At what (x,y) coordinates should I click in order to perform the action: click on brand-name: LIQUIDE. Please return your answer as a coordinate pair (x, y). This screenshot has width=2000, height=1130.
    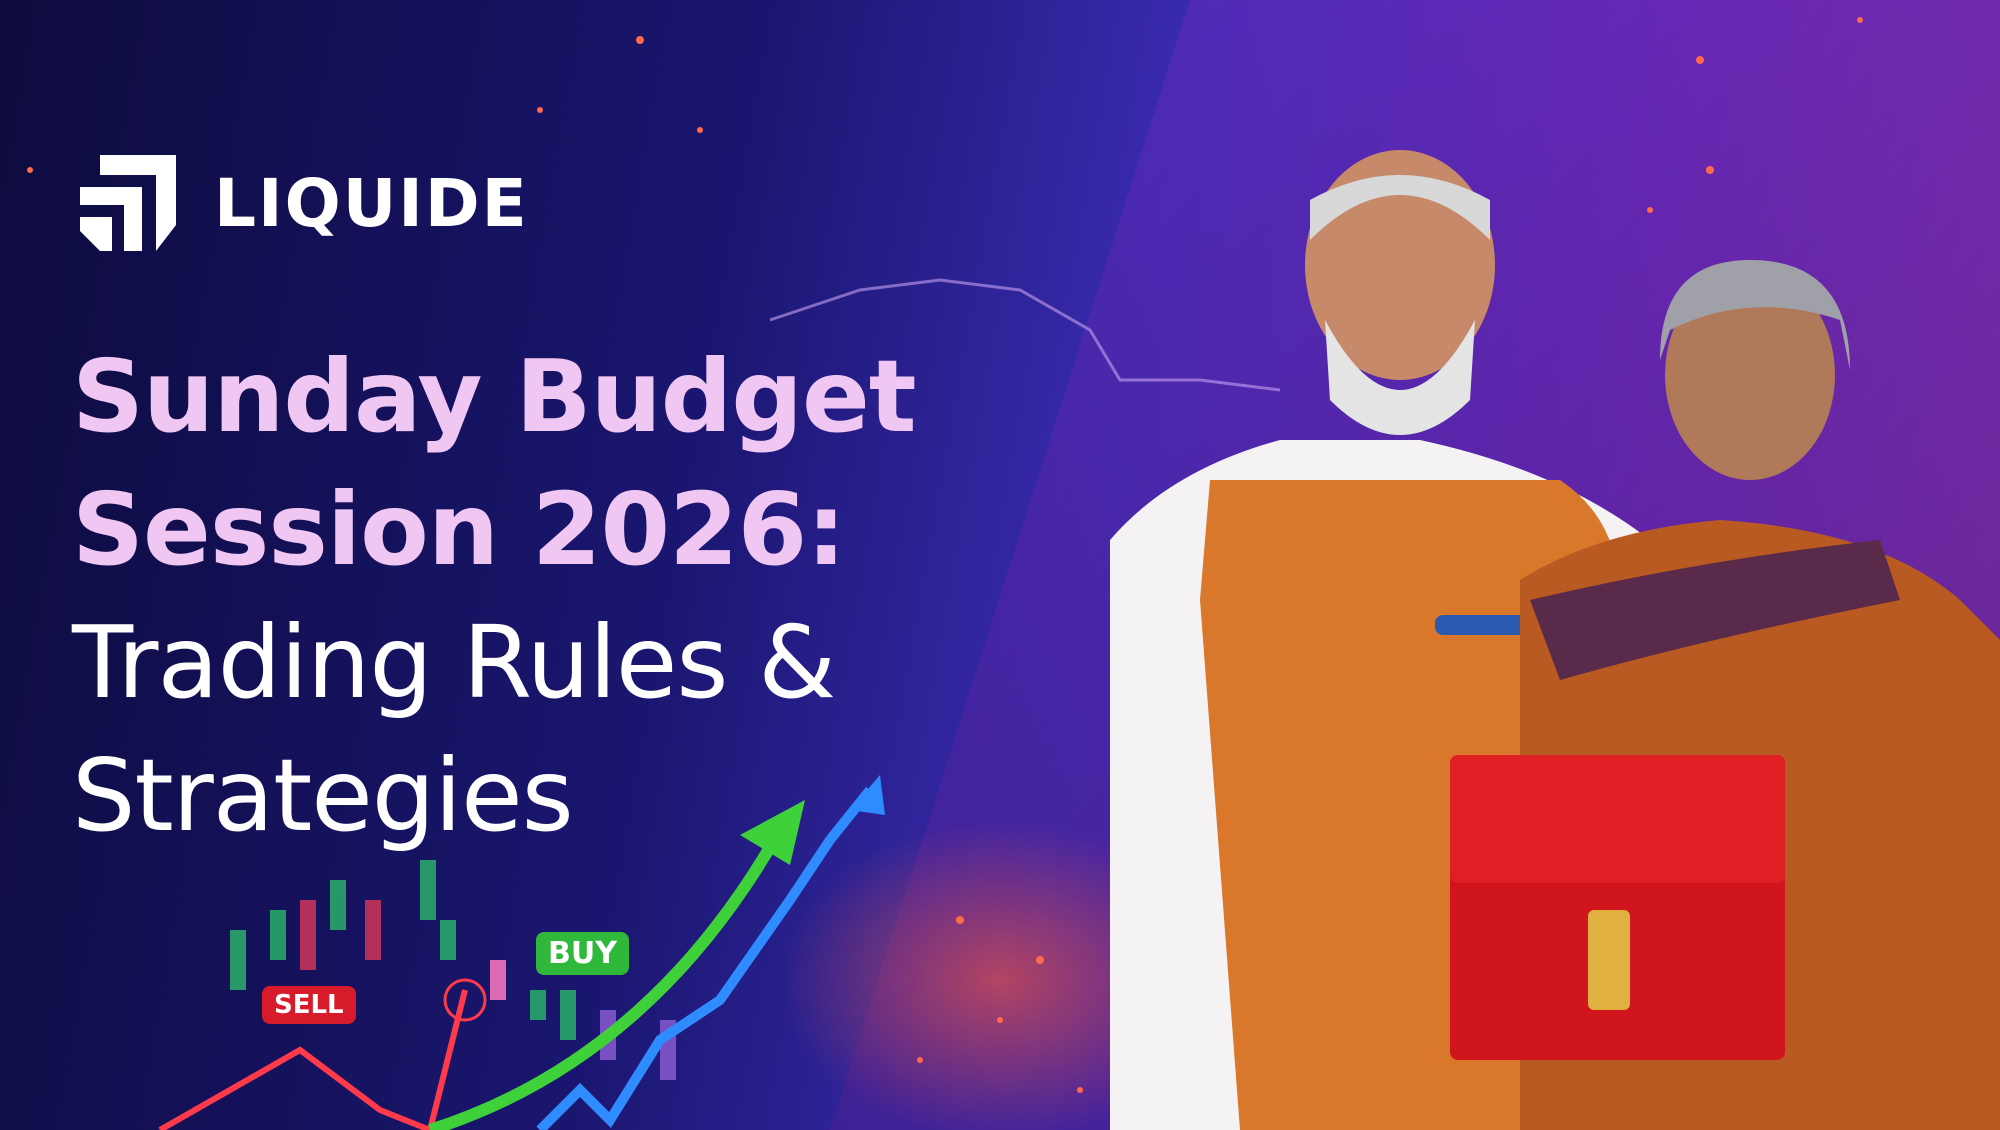
    Looking at the image, I should click on (371, 203).